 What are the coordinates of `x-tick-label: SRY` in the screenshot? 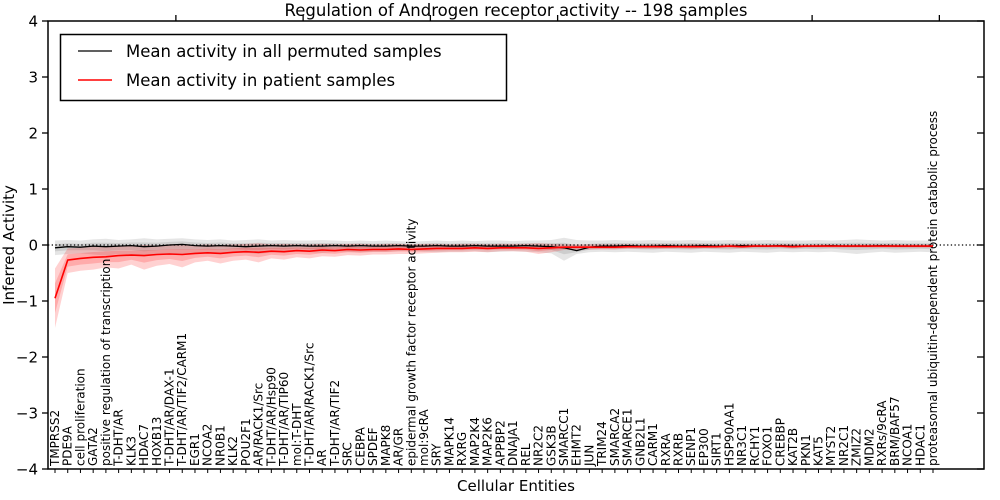 It's located at (437, 454).